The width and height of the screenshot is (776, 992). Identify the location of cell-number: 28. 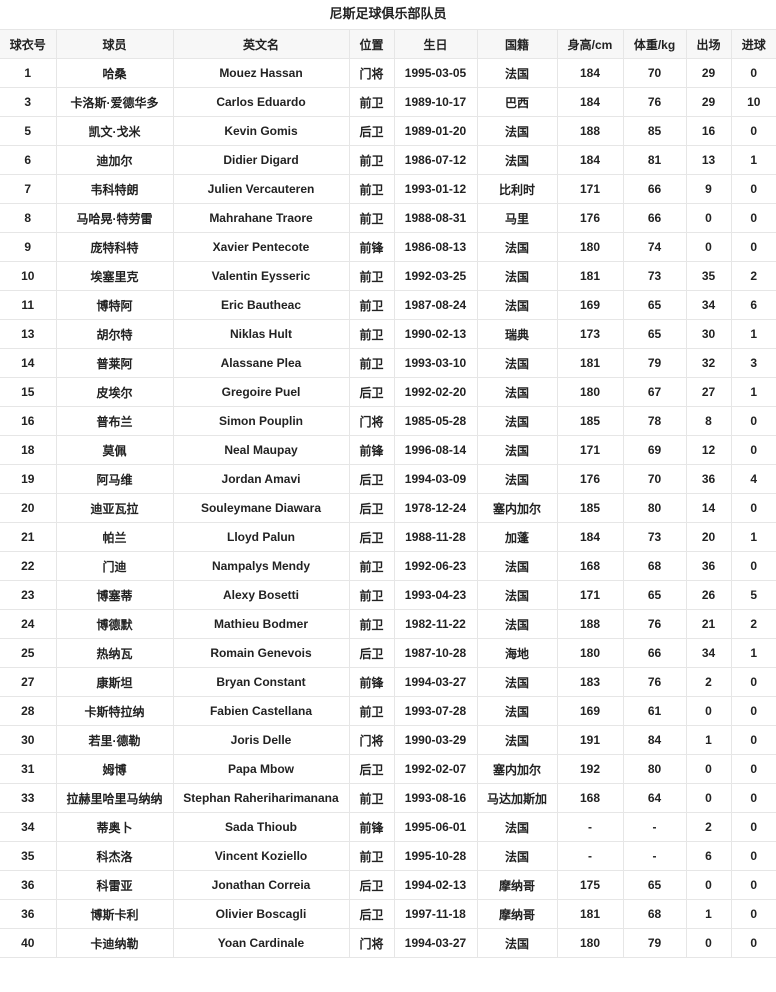
(28, 711).